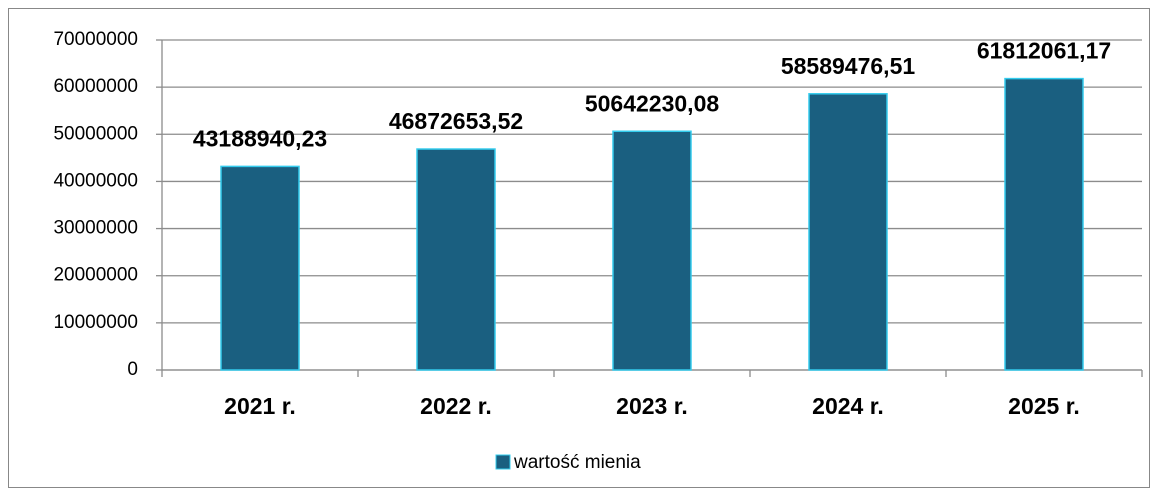 Image resolution: width=1158 pixels, height=492 pixels. Describe the element at coordinates (1044, 51) in the screenshot. I see `data-label: 61812061,17` at that location.